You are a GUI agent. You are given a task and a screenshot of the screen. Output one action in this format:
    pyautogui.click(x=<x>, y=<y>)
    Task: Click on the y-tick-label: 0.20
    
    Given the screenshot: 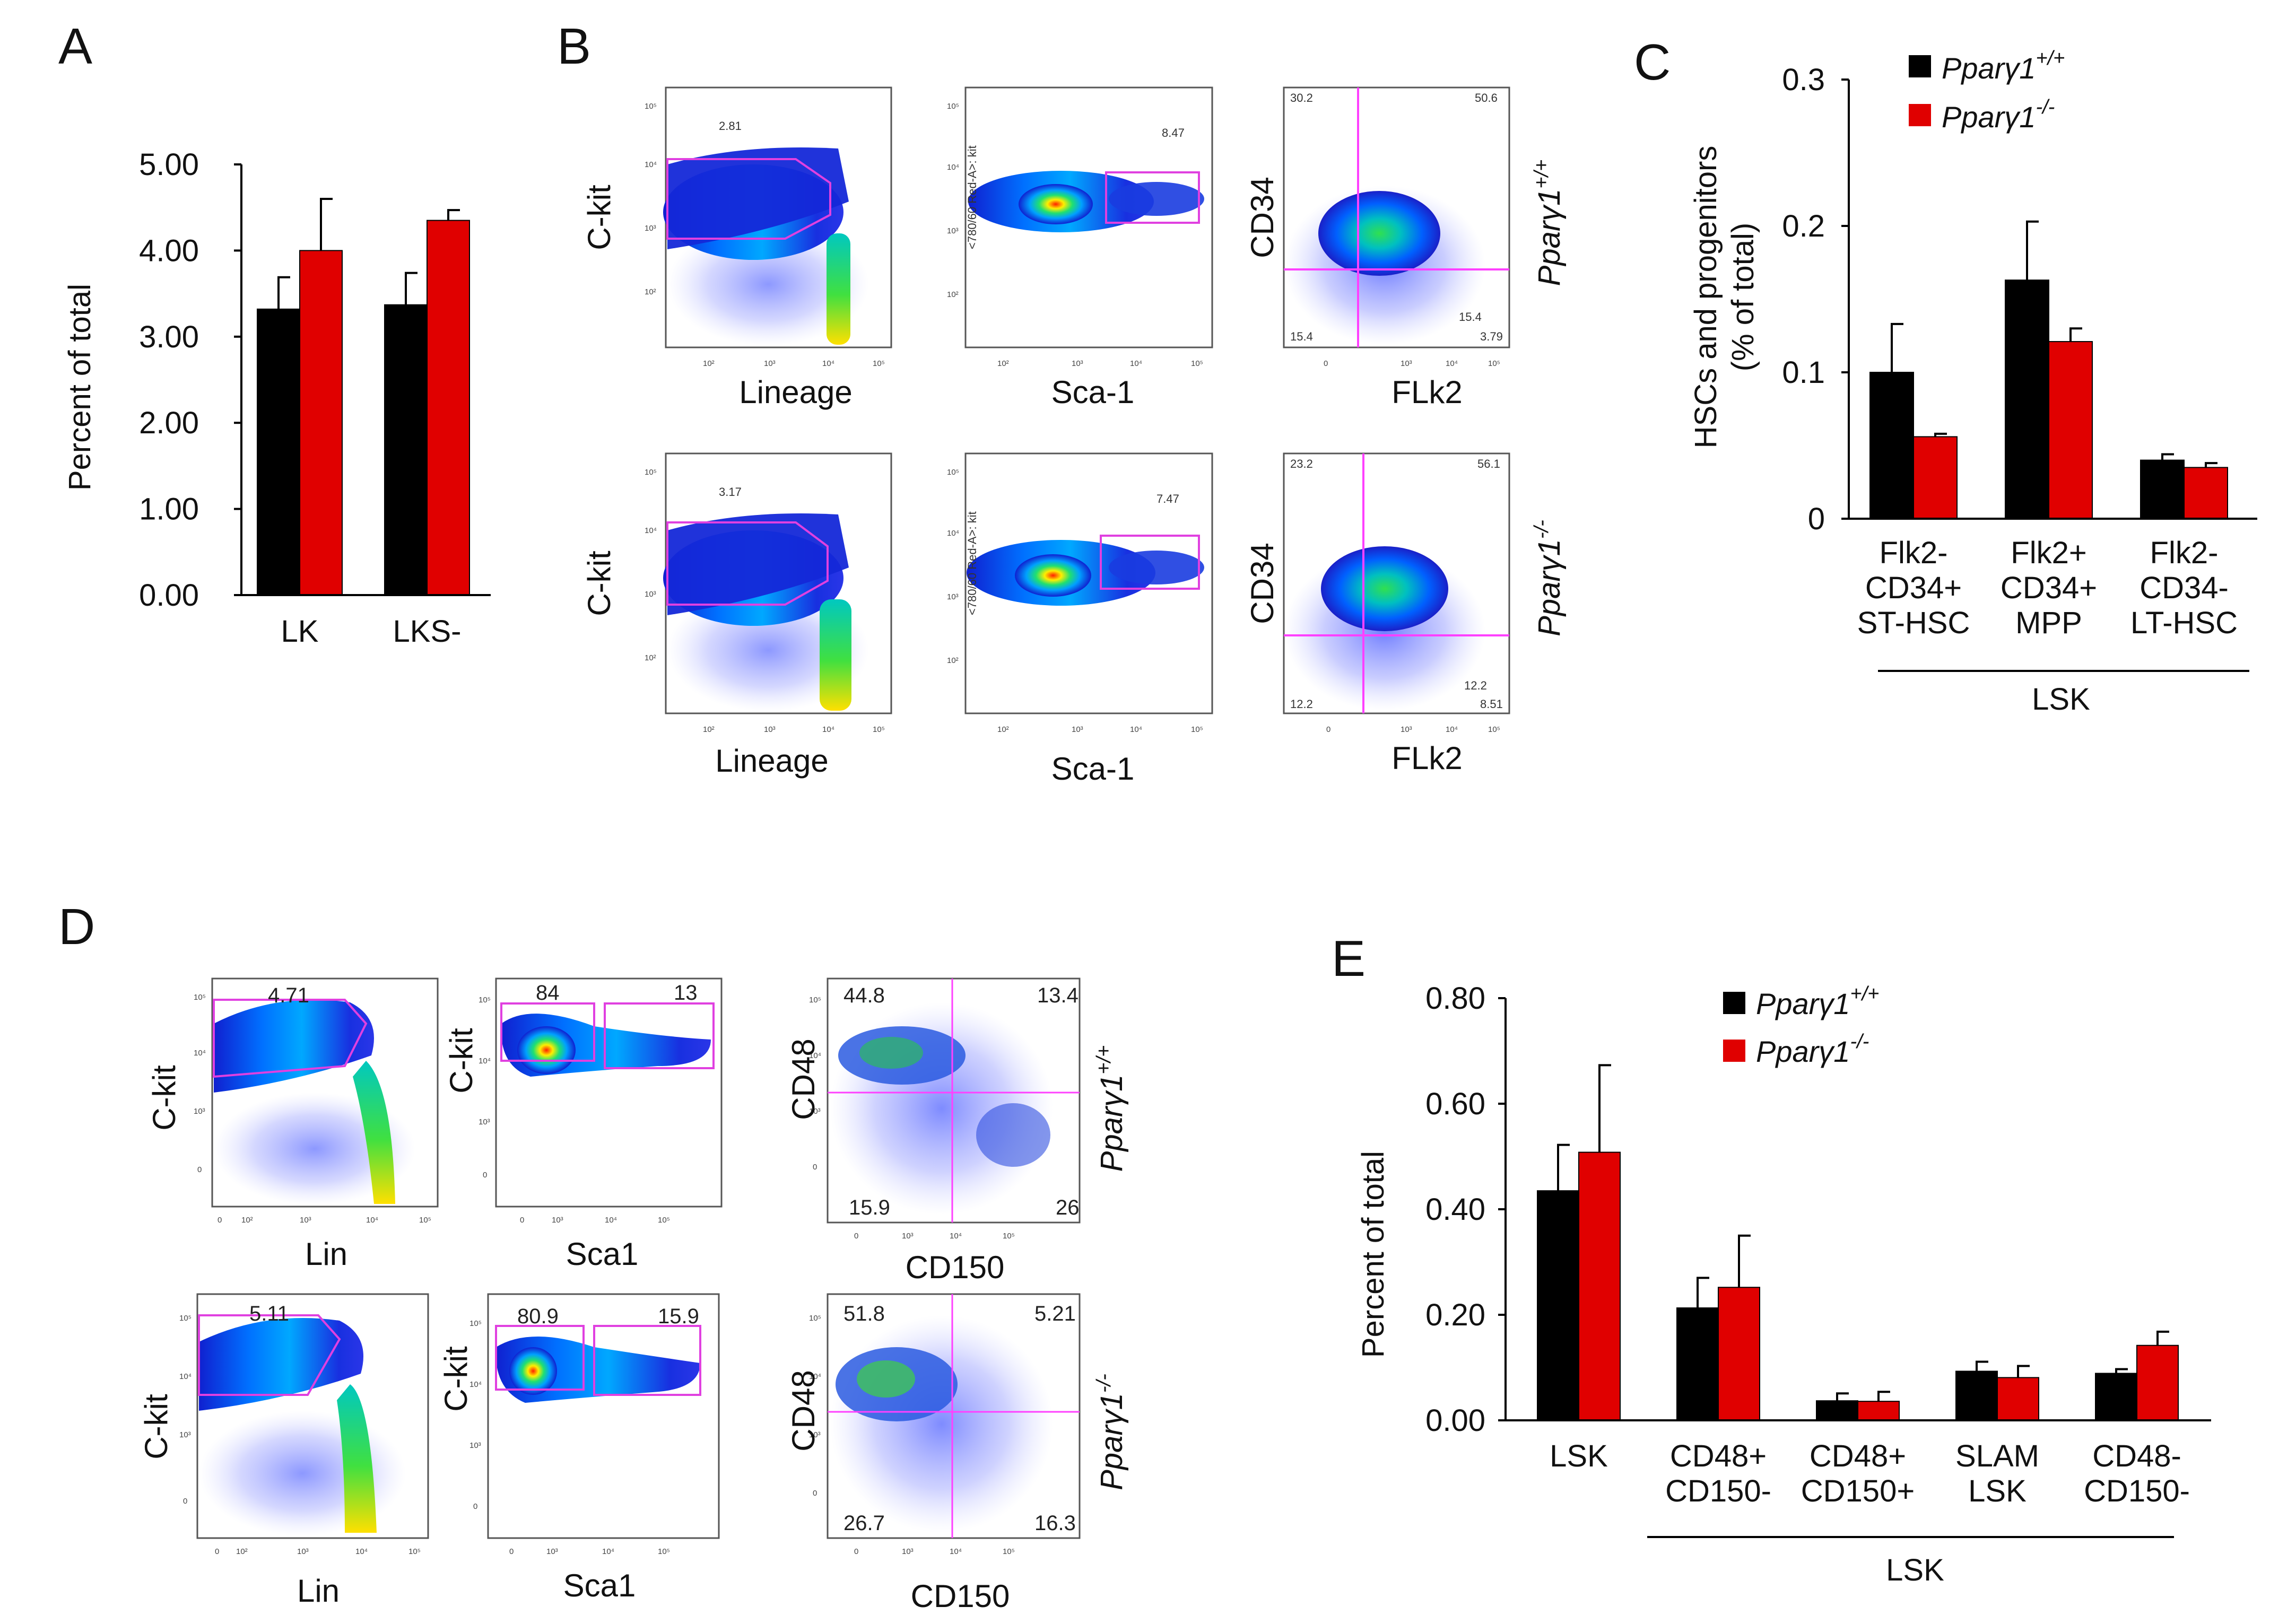 What is the action you would take?
    pyautogui.click(x=1455, y=1315)
    